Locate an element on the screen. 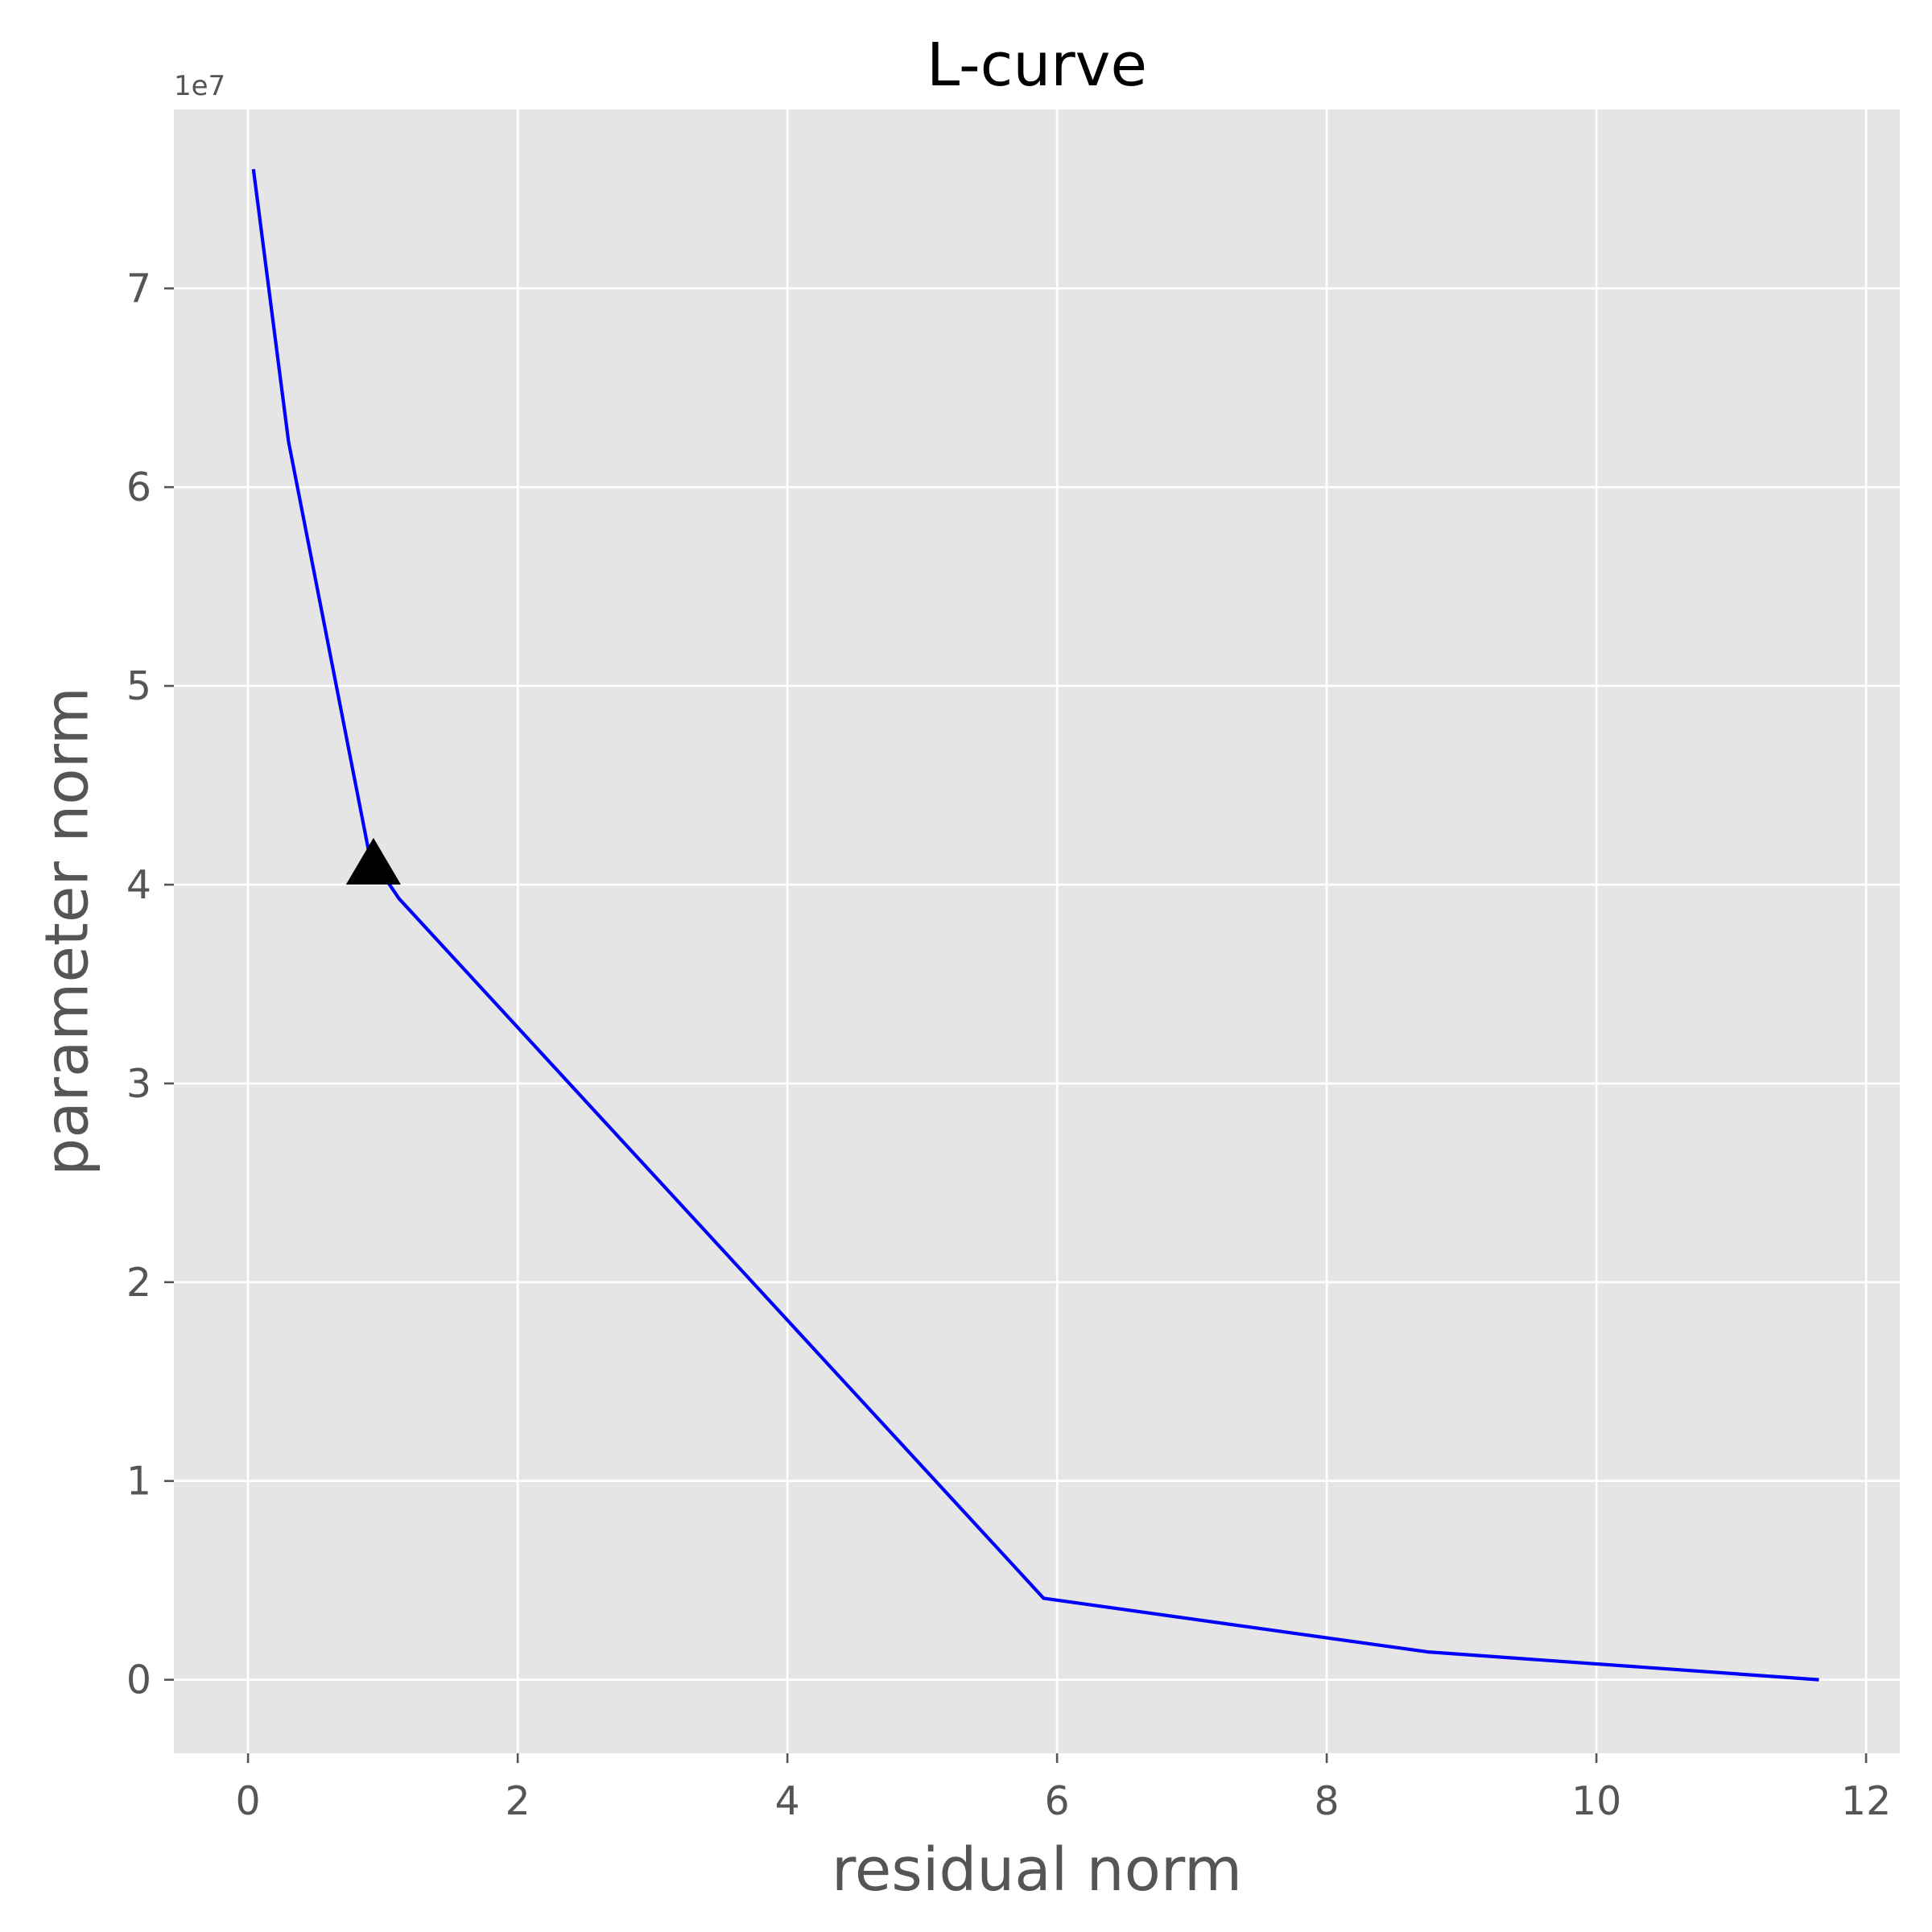 The height and width of the screenshot is (1932, 1932). x-tick-label: 2 is located at coordinates (518, 1801).